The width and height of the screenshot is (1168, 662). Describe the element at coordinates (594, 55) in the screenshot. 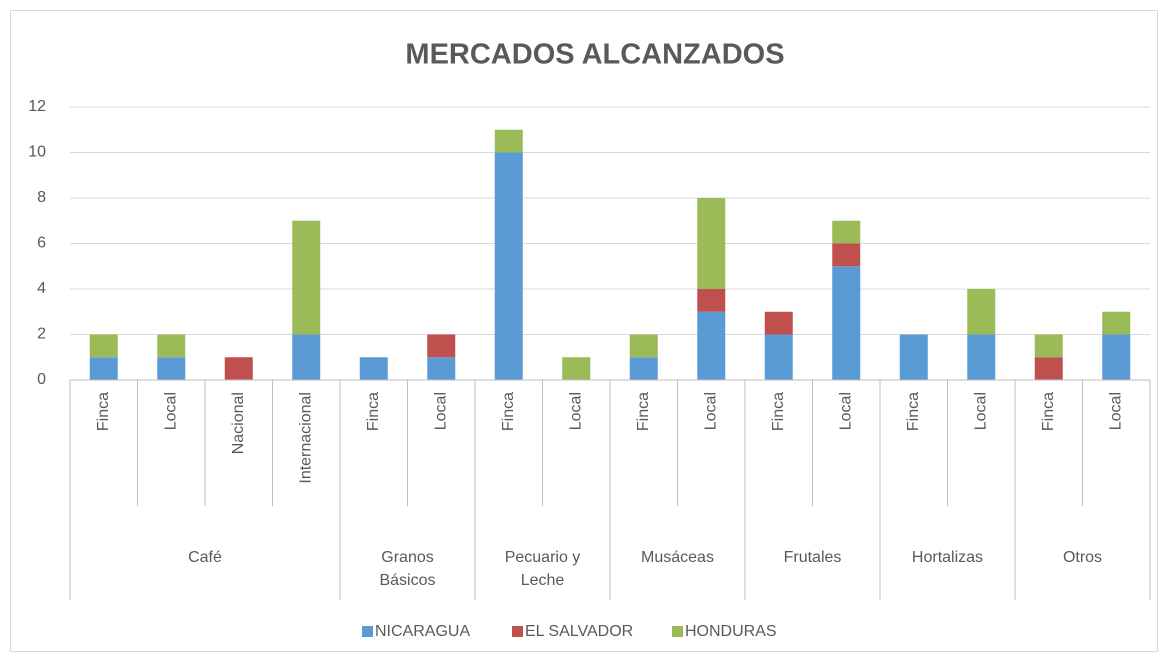

I see `chart-title: MERCADOS ALCANZADOS` at that location.